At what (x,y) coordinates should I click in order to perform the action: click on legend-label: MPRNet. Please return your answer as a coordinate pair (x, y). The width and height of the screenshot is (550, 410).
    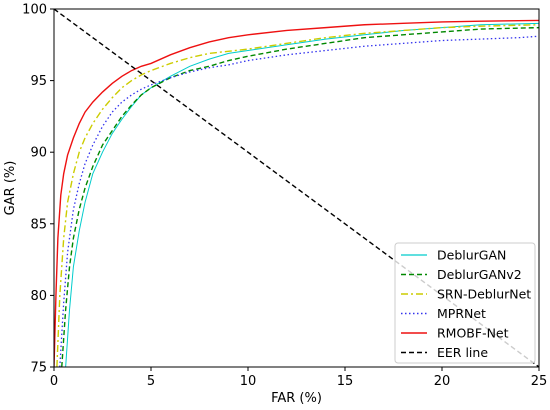
    Looking at the image, I should click on (461, 313).